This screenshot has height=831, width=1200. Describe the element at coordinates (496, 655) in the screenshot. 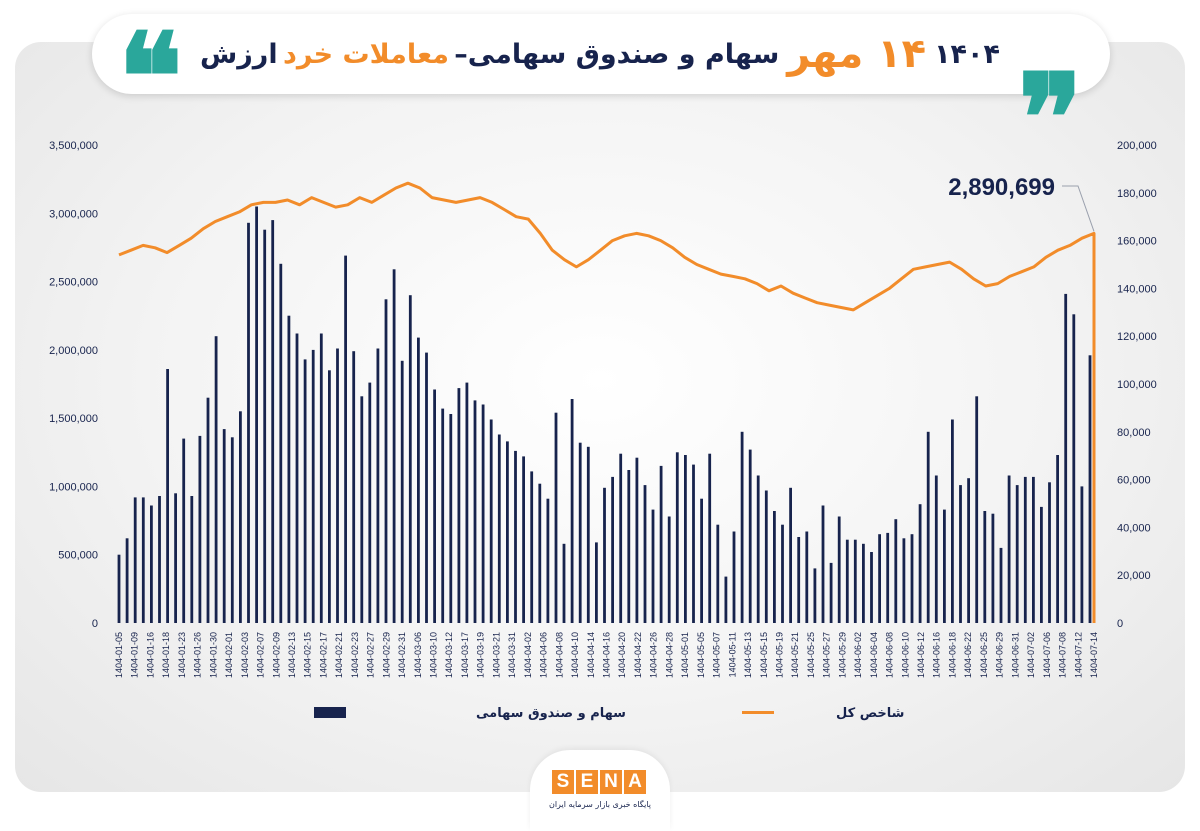

I see `x-tick-label: 1404-03-21` at that location.